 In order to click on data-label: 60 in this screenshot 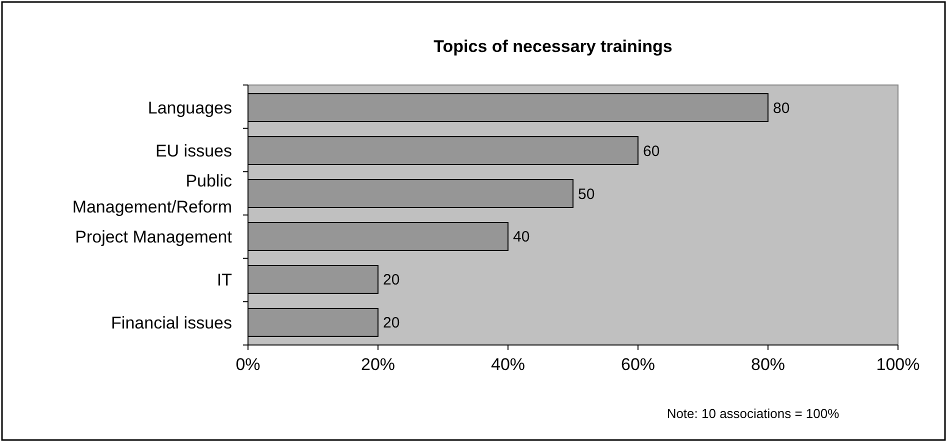, I will do `click(651, 151)`.